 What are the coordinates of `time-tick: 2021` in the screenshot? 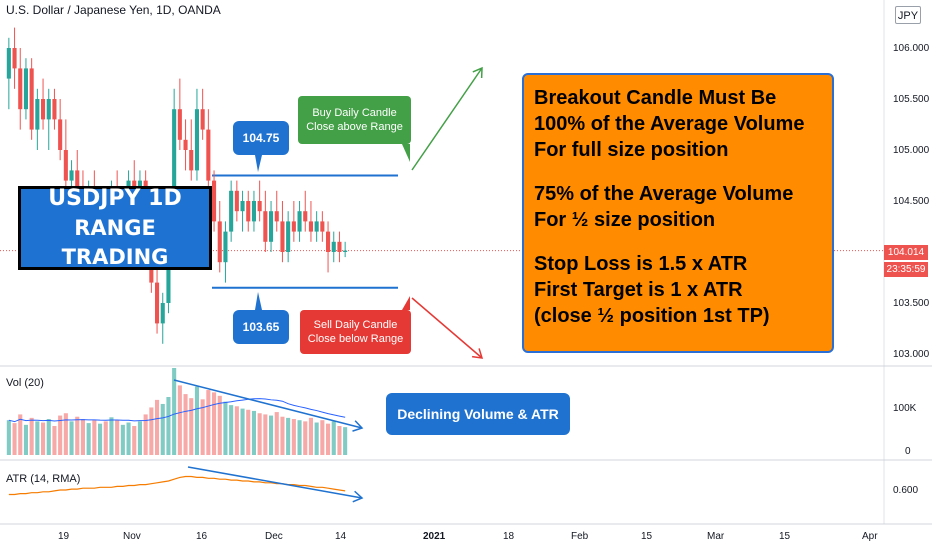 It's located at (434, 536).